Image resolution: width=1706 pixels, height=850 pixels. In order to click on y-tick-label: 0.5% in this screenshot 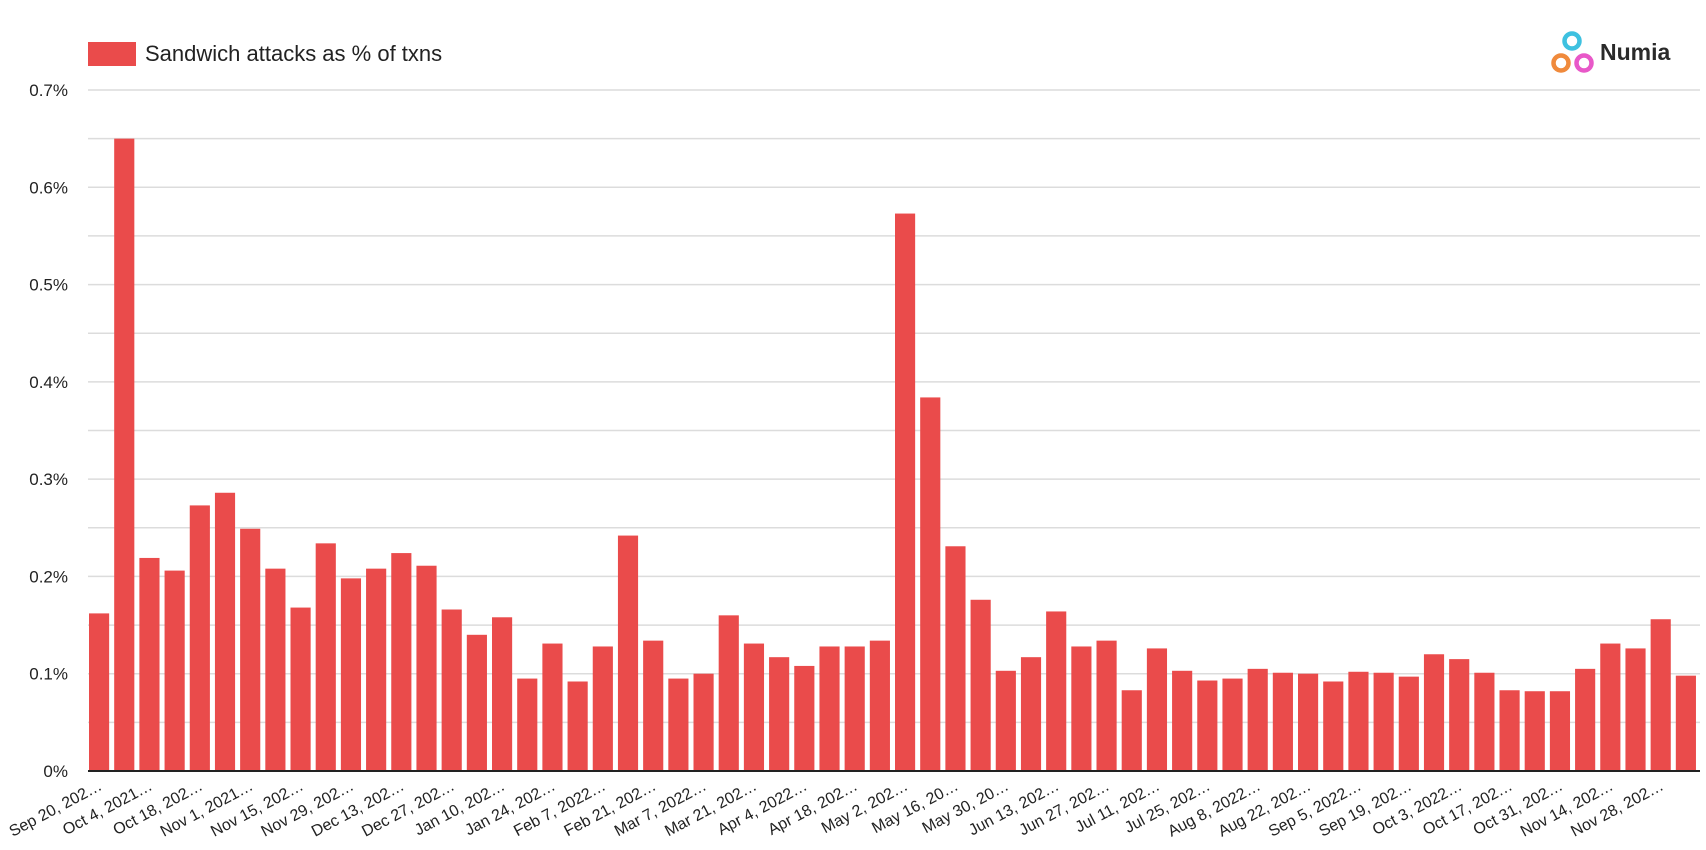, I will do `click(48, 285)`.